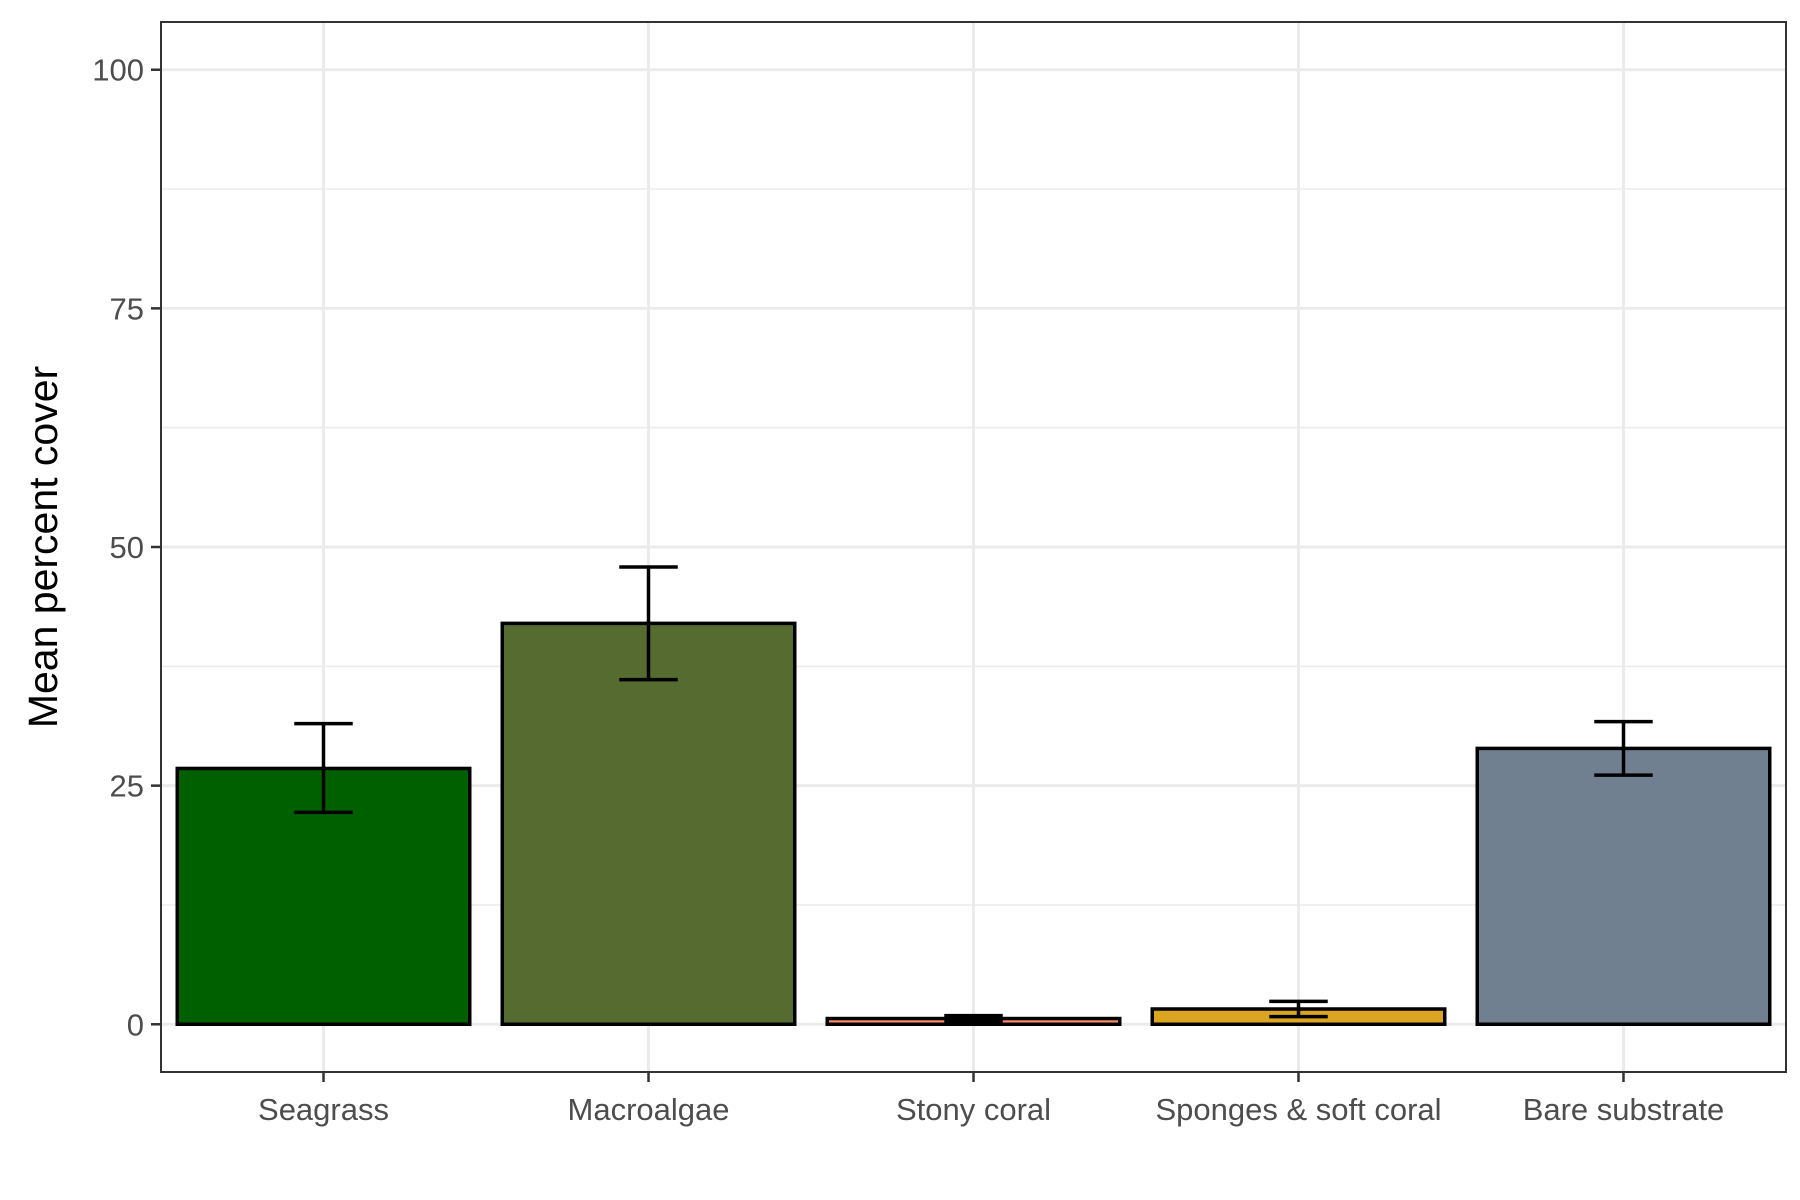  I want to click on y-axis: 0 25 50 75 100, so click(126, 547).